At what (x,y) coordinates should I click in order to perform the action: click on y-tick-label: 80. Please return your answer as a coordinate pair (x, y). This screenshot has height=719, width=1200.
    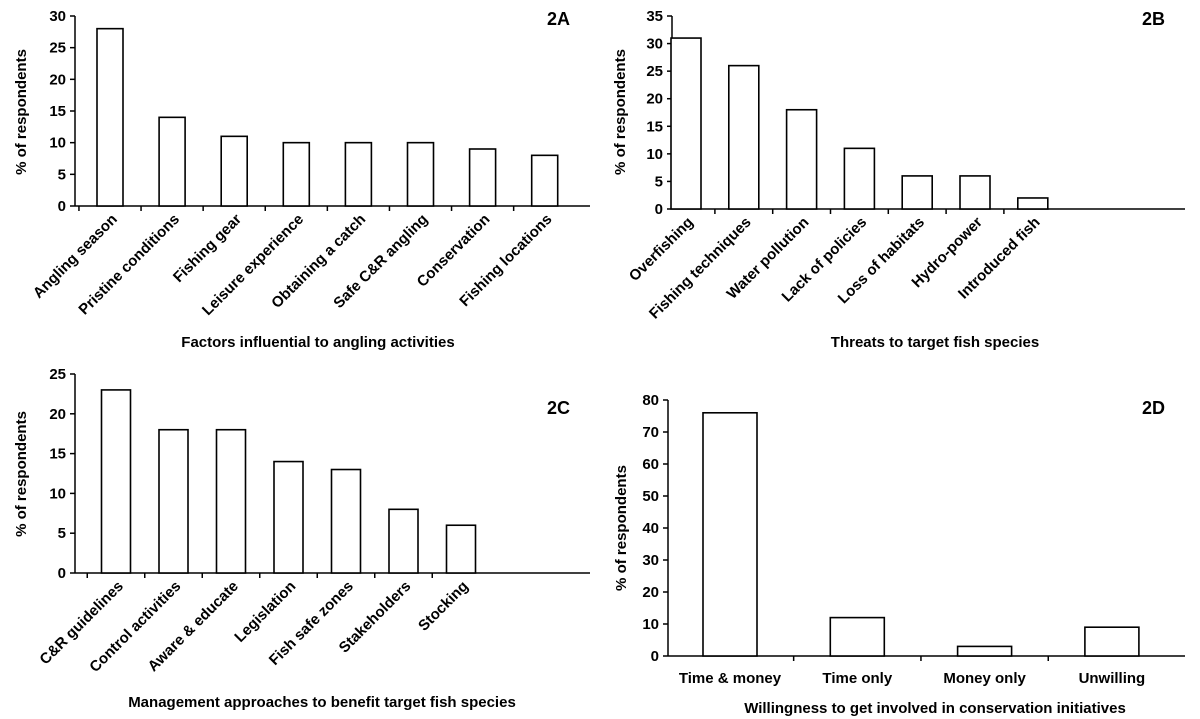
    Looking at the image, I should click on (650, 400).